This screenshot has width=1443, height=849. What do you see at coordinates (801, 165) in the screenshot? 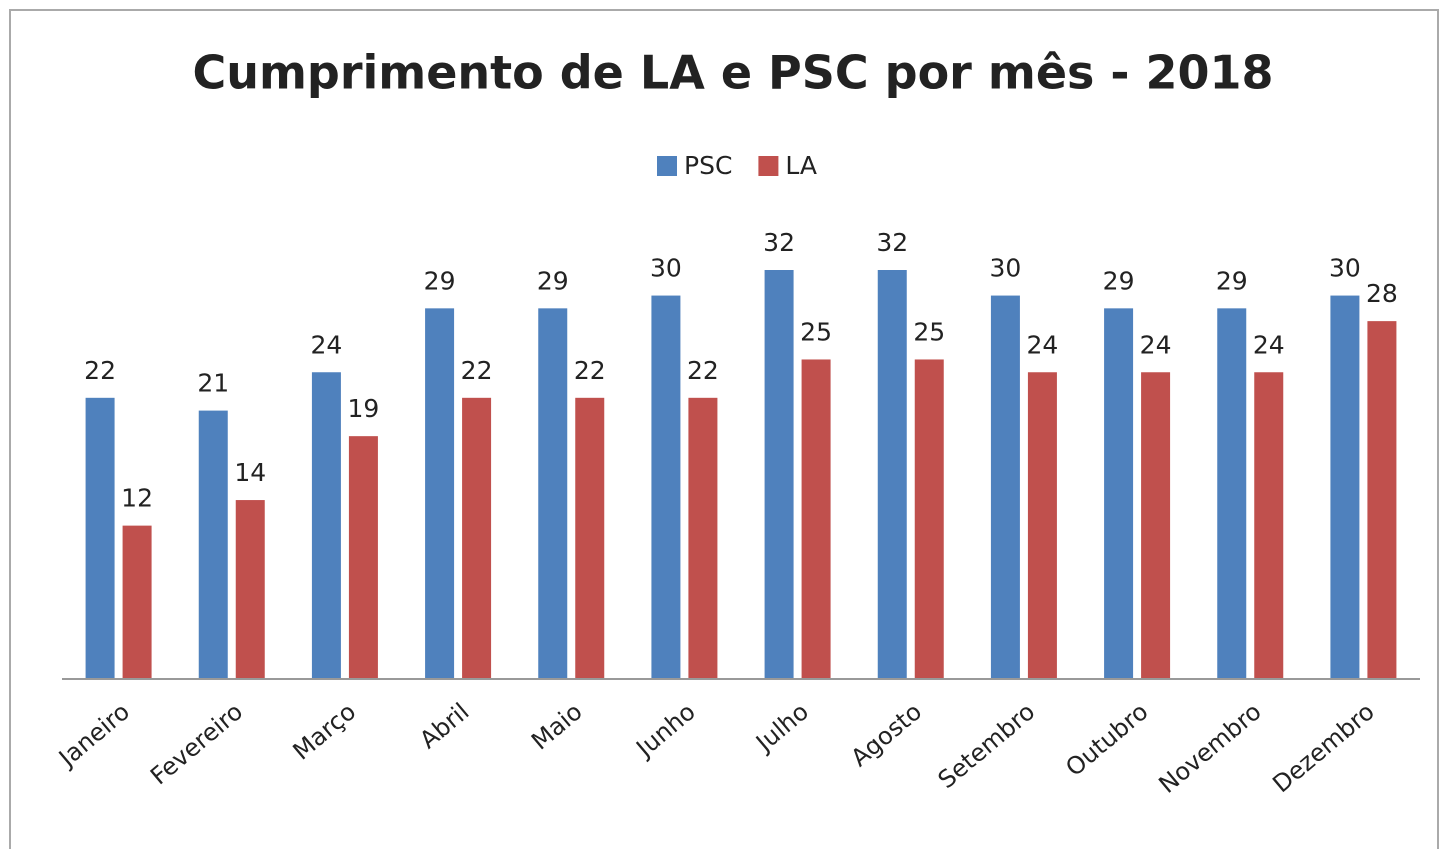
I see `legend-label: LA` at bounding box center [801, 165].